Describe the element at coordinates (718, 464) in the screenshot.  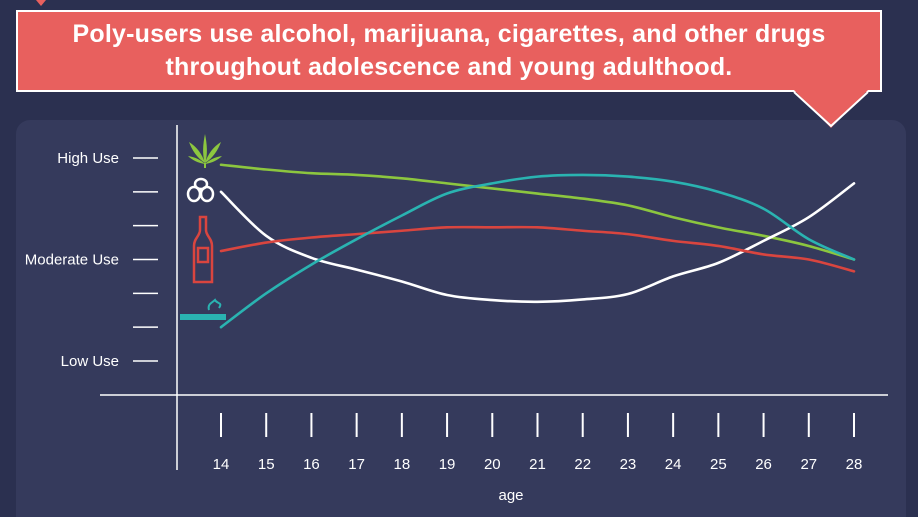
I see `x-tick-label: 25` at that location.